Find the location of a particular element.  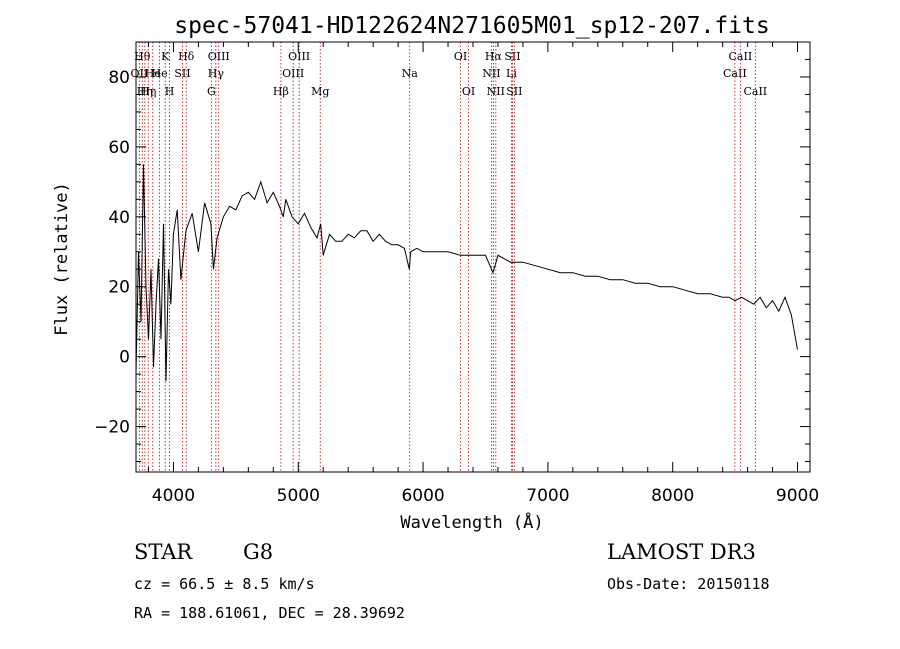

spectral-line-label: Hγ is located at coordinates (216, 73).